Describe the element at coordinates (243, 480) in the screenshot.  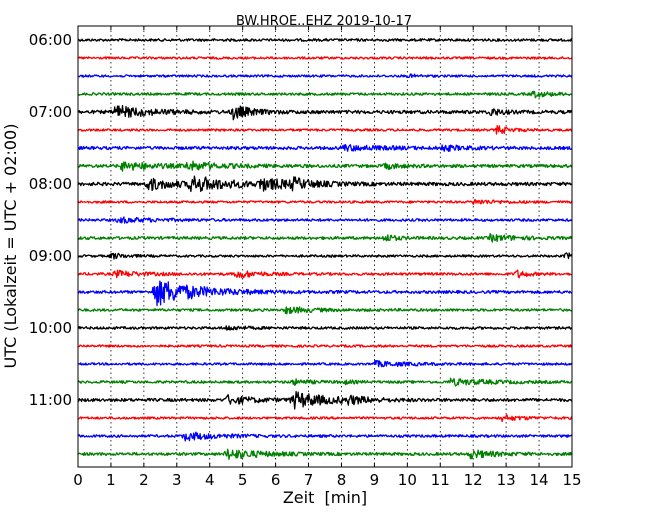
I see `x-tick-label: 5` at that location.